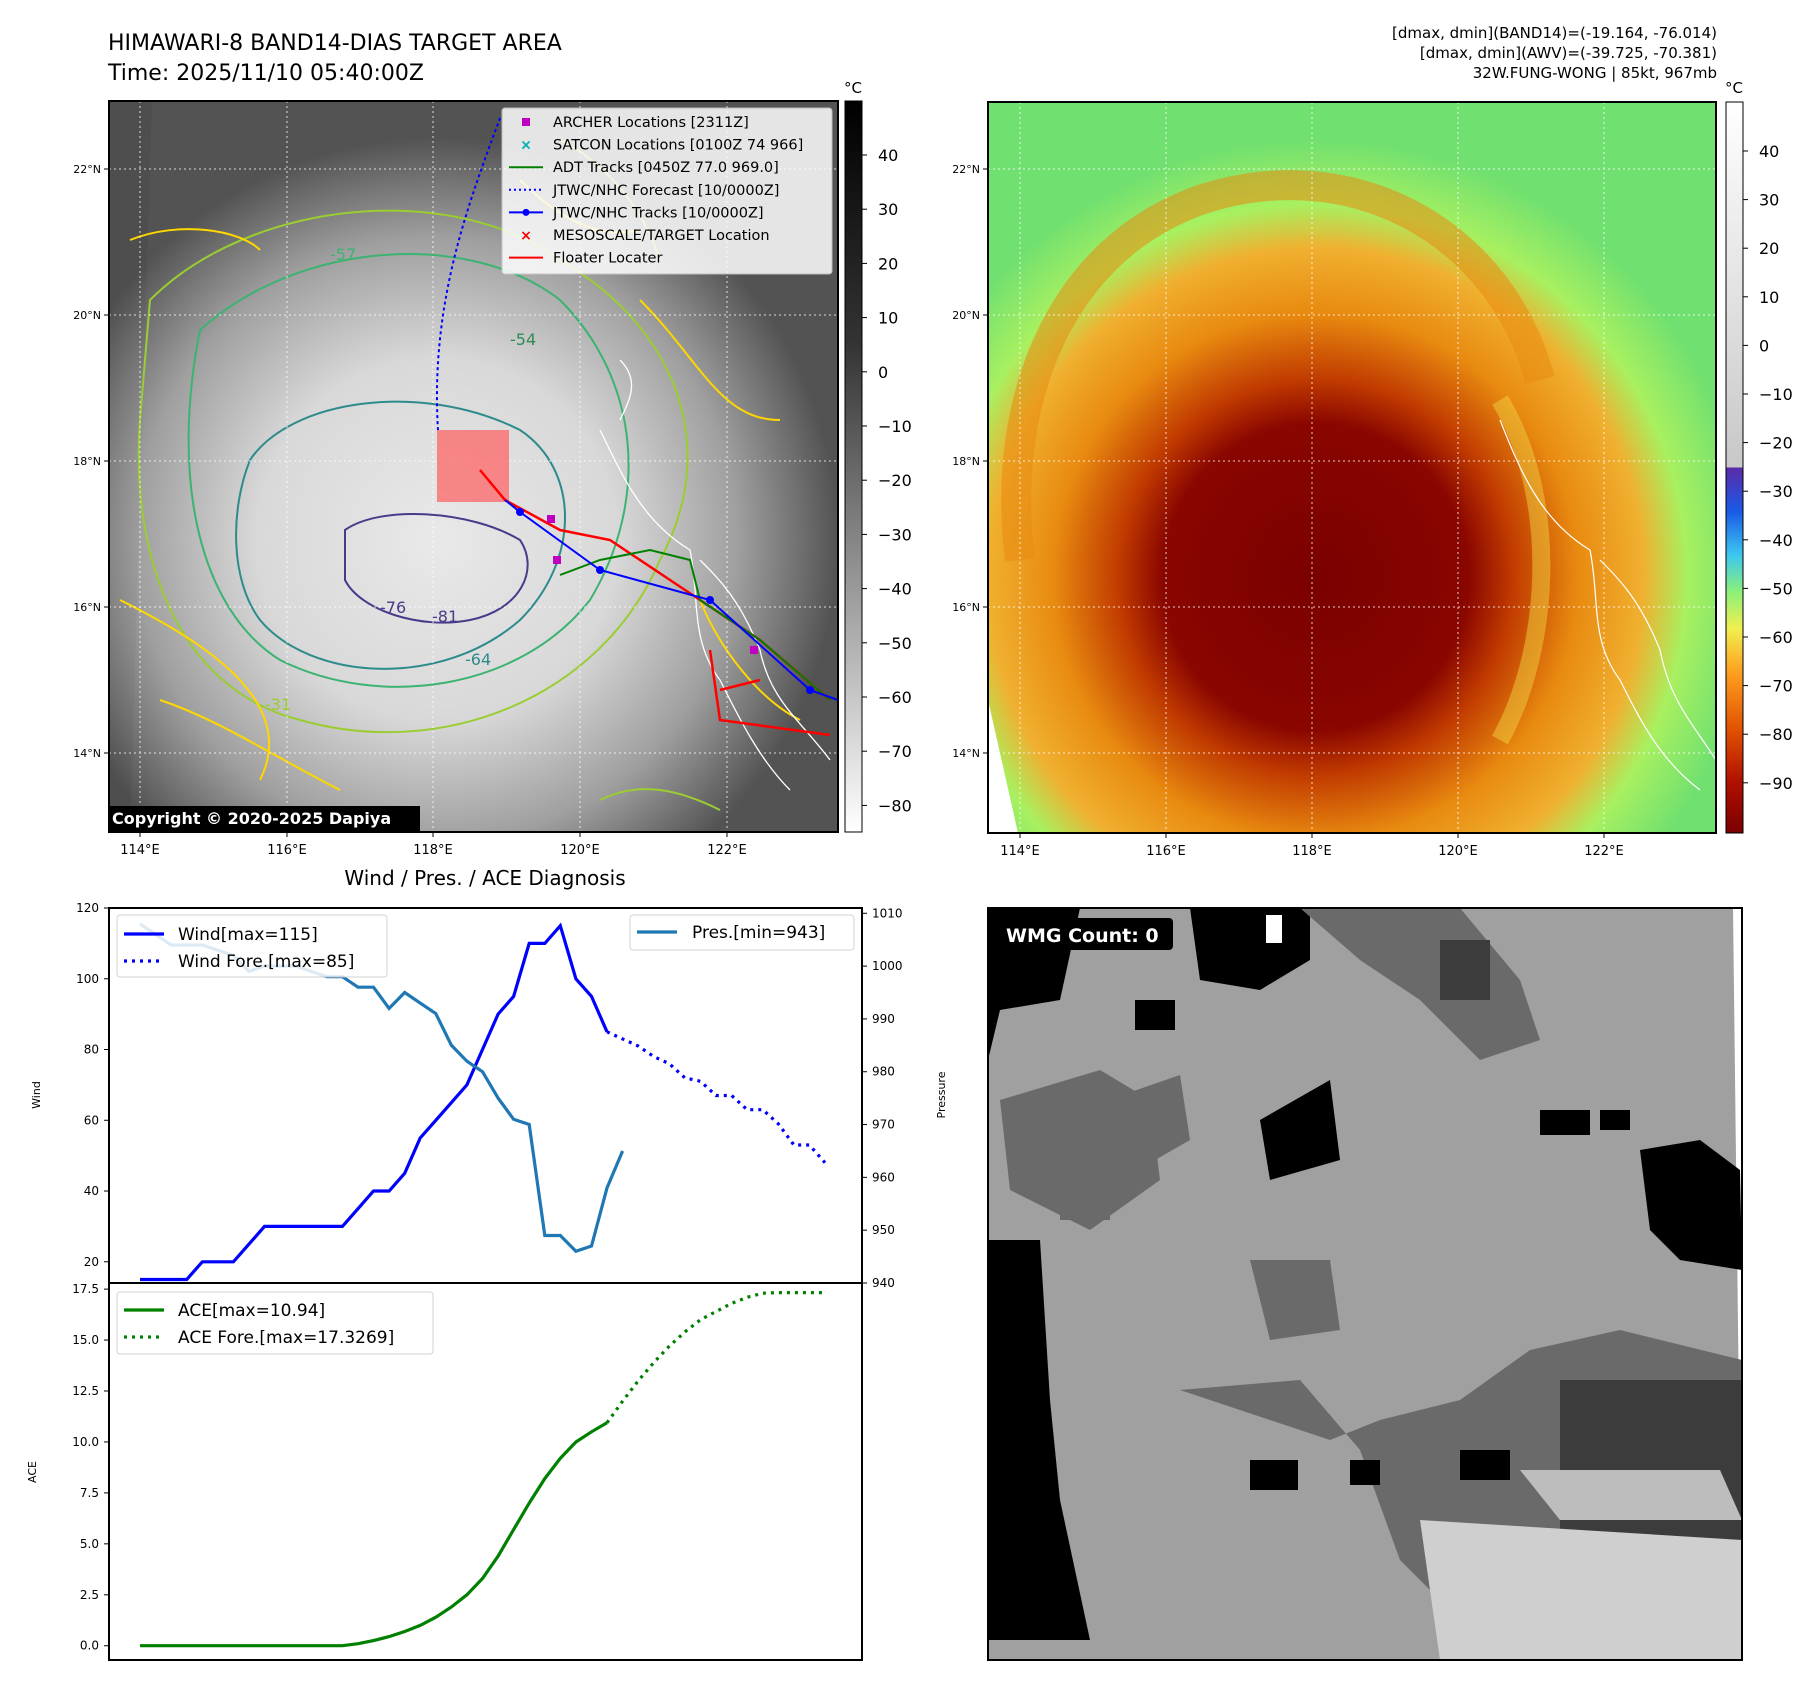  What do you see at coordinates (87, 979) in the screenshot?
I see `y-tick-label: 100` at bounding box center [87, 979].